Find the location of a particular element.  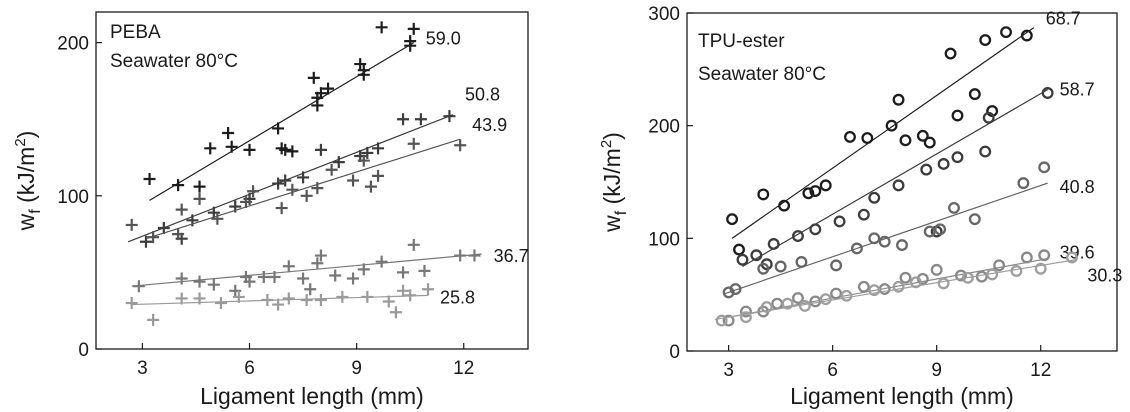

y-axis-label: wf (kJ/m2) is located at coordinates (614, 182).